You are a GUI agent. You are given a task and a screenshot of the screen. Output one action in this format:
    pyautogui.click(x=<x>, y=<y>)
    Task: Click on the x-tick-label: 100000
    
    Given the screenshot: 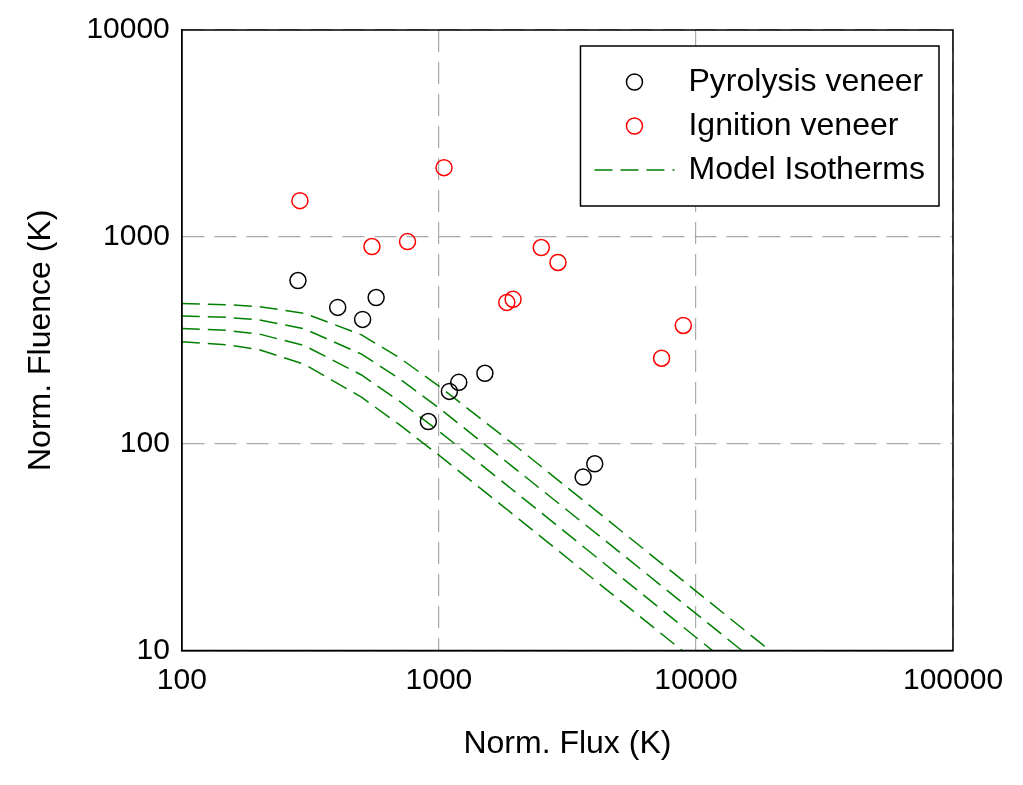 What is the action you would take?
    pyautogui.click(x=953, y=678)
    